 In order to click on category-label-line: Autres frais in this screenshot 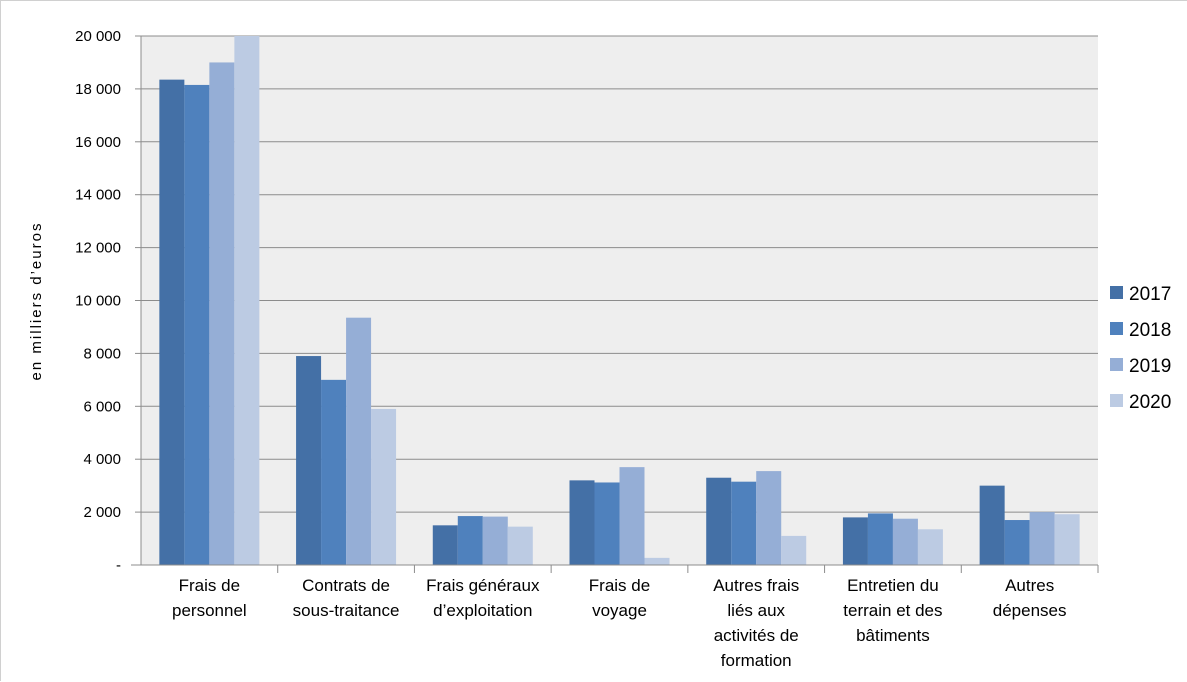, I will do `click(756, 585)`.